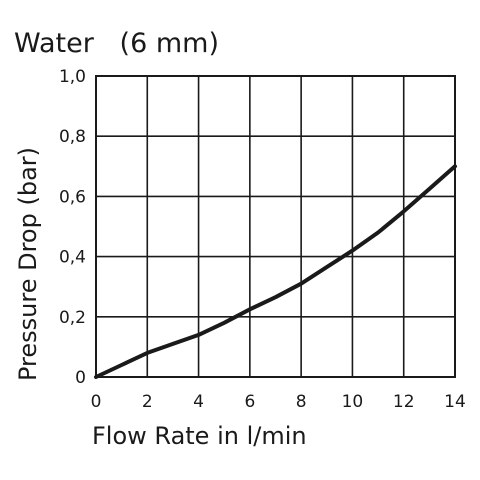 The height and width of the screenshot is (480, 480). Describe the element at coordinates (72, 77) in the screenshot. I see `y-tick-label: 1,0` at that location.